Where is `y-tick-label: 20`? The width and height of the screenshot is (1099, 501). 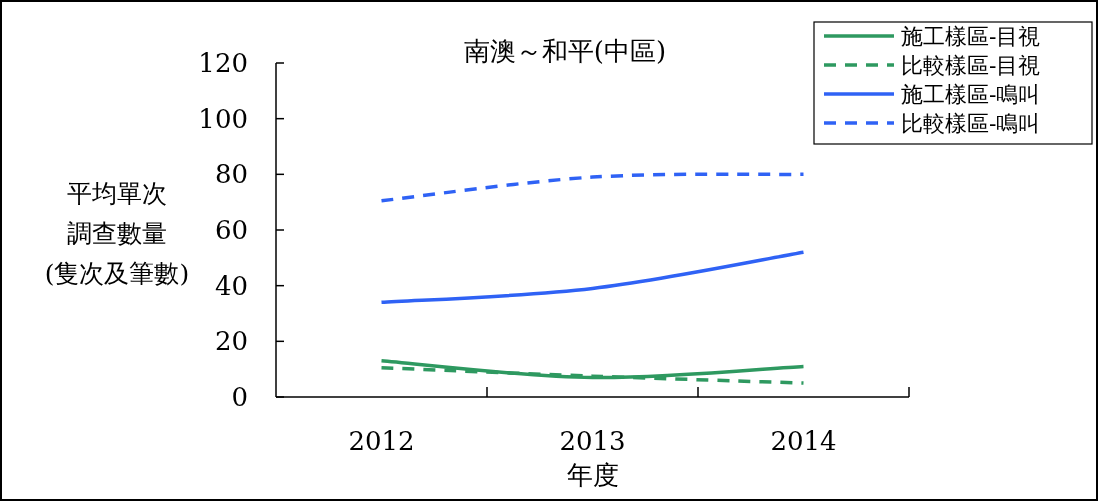
y-tick-label: 20 is located at coordinates (231, 341).